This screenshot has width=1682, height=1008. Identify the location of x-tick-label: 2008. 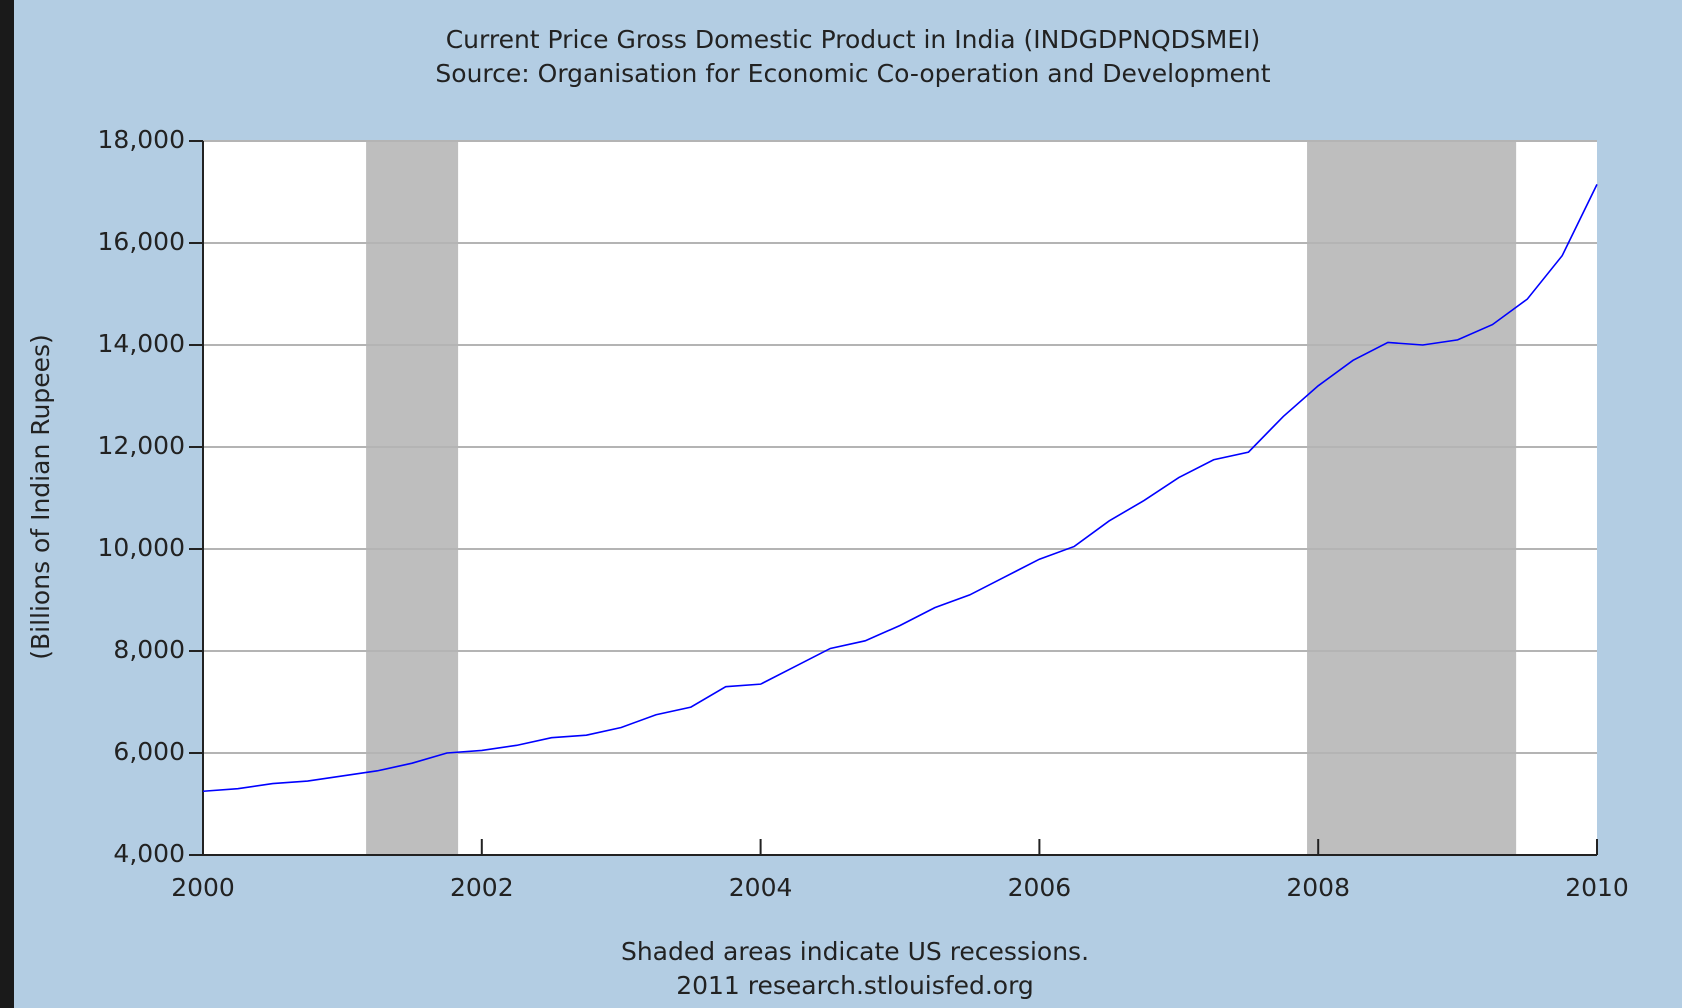
(1318, 887).